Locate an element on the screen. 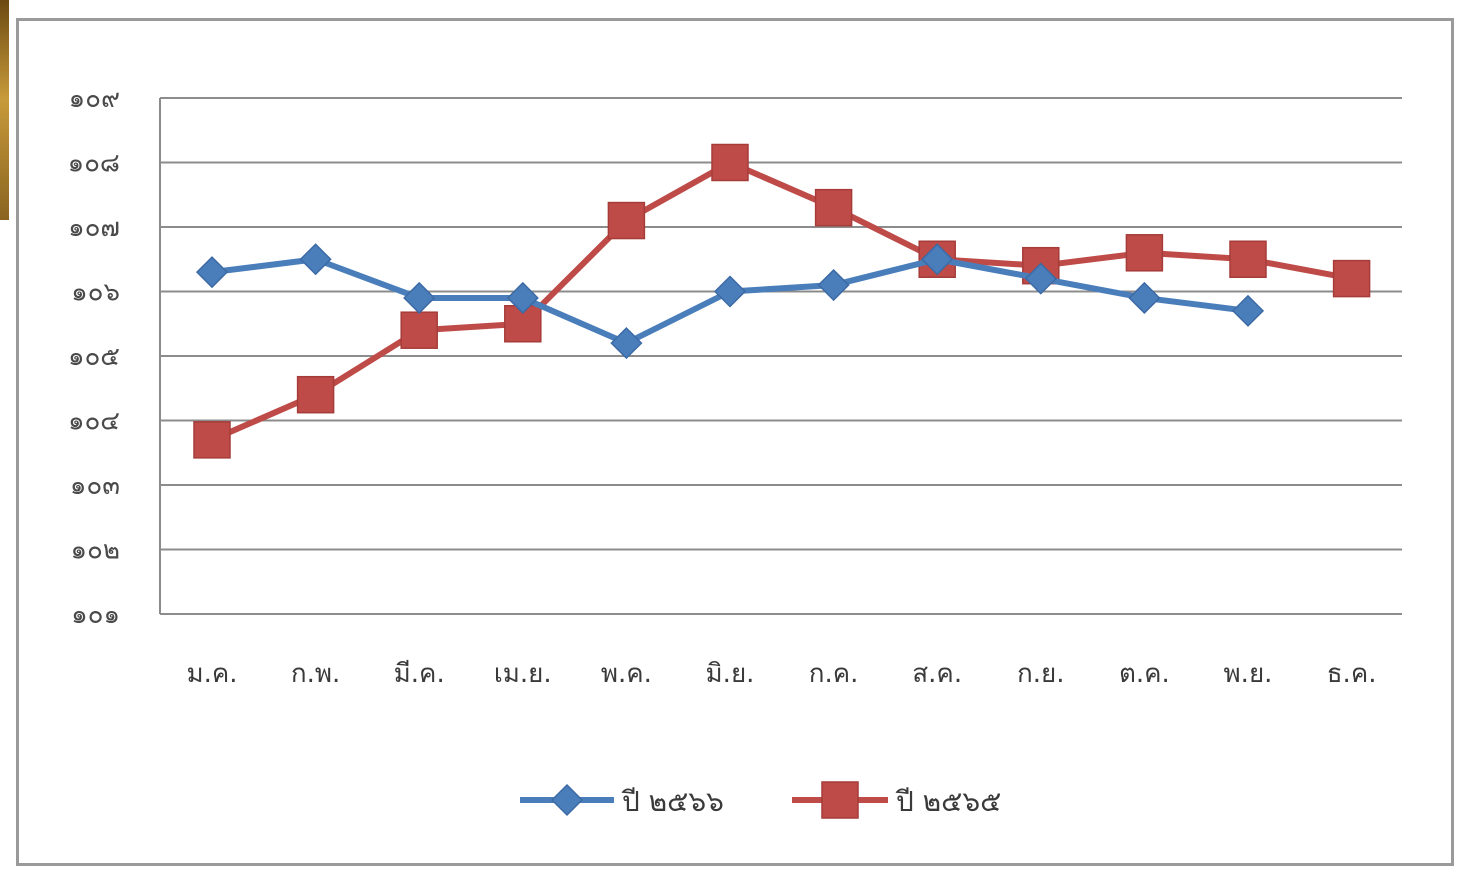  x-tick-label: ต.ค. is located at coordinates (1144, 674).